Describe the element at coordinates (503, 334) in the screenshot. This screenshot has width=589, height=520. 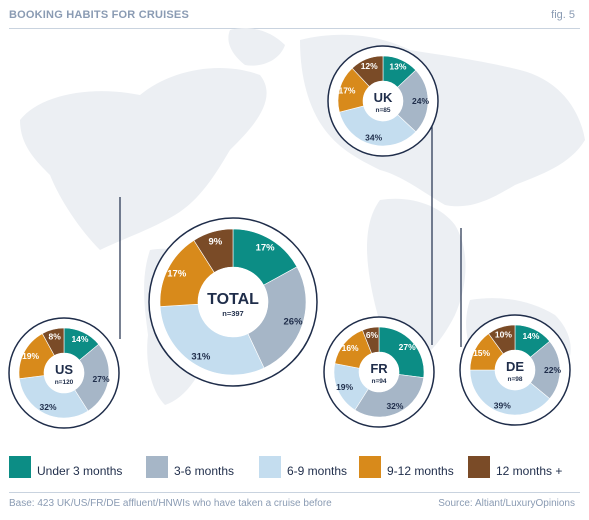
I see `data-label: 10%` at that location.